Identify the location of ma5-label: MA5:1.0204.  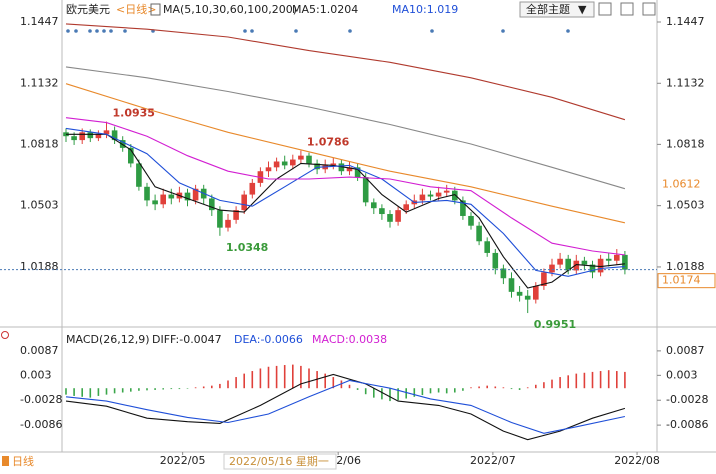
(325, 9).